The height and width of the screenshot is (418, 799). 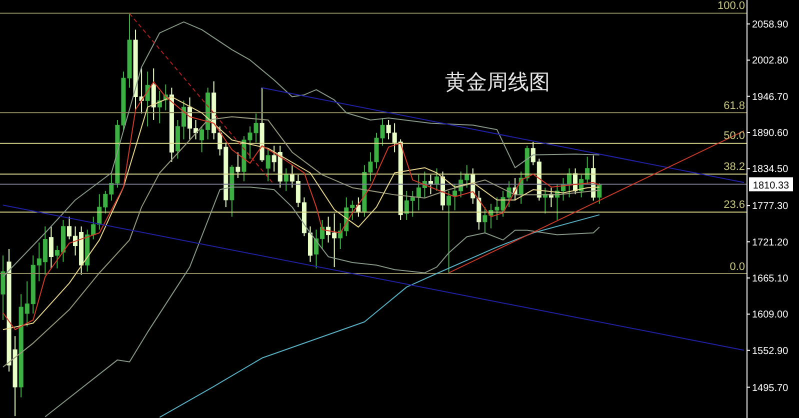 What do you see at coordinates (737, 266) in the screenshot?
I see `annotation: 0.0` at bounding box center [737, 266].